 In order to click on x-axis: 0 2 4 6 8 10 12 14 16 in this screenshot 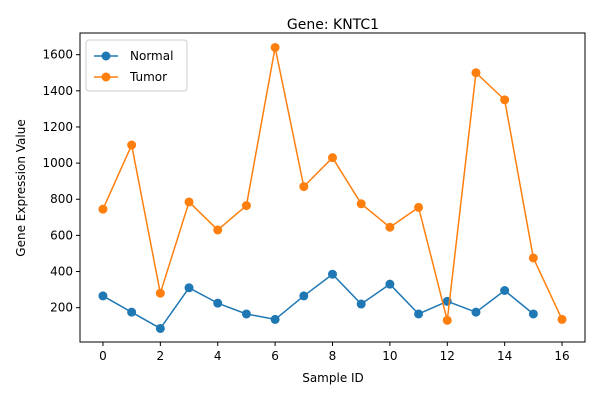, I will do `click(334, 352)`.